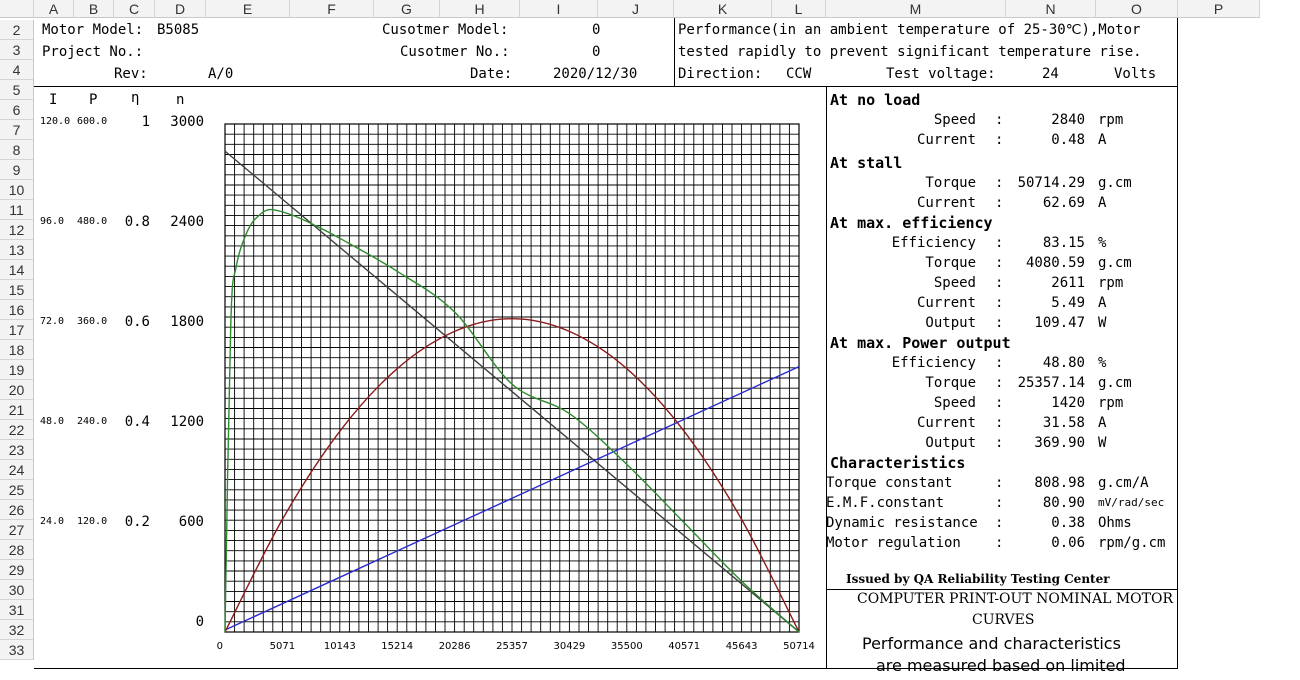 The width and height of the screenshot is (1300, 680). Describe the element at coordinates (17, 90) in the screenshot. I see `row-header-5: 5` at that location.